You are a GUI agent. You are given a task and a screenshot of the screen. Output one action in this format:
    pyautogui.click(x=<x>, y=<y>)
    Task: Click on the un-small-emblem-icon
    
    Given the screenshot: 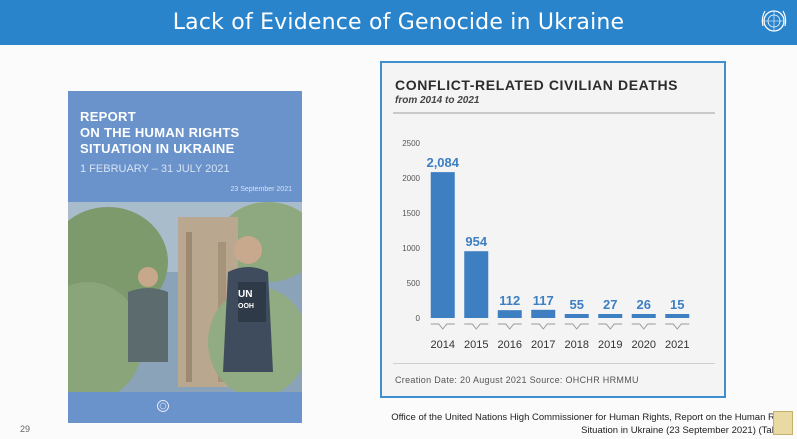 What is the action you would take?
    pyautogui.click(x=163, y=406)
    